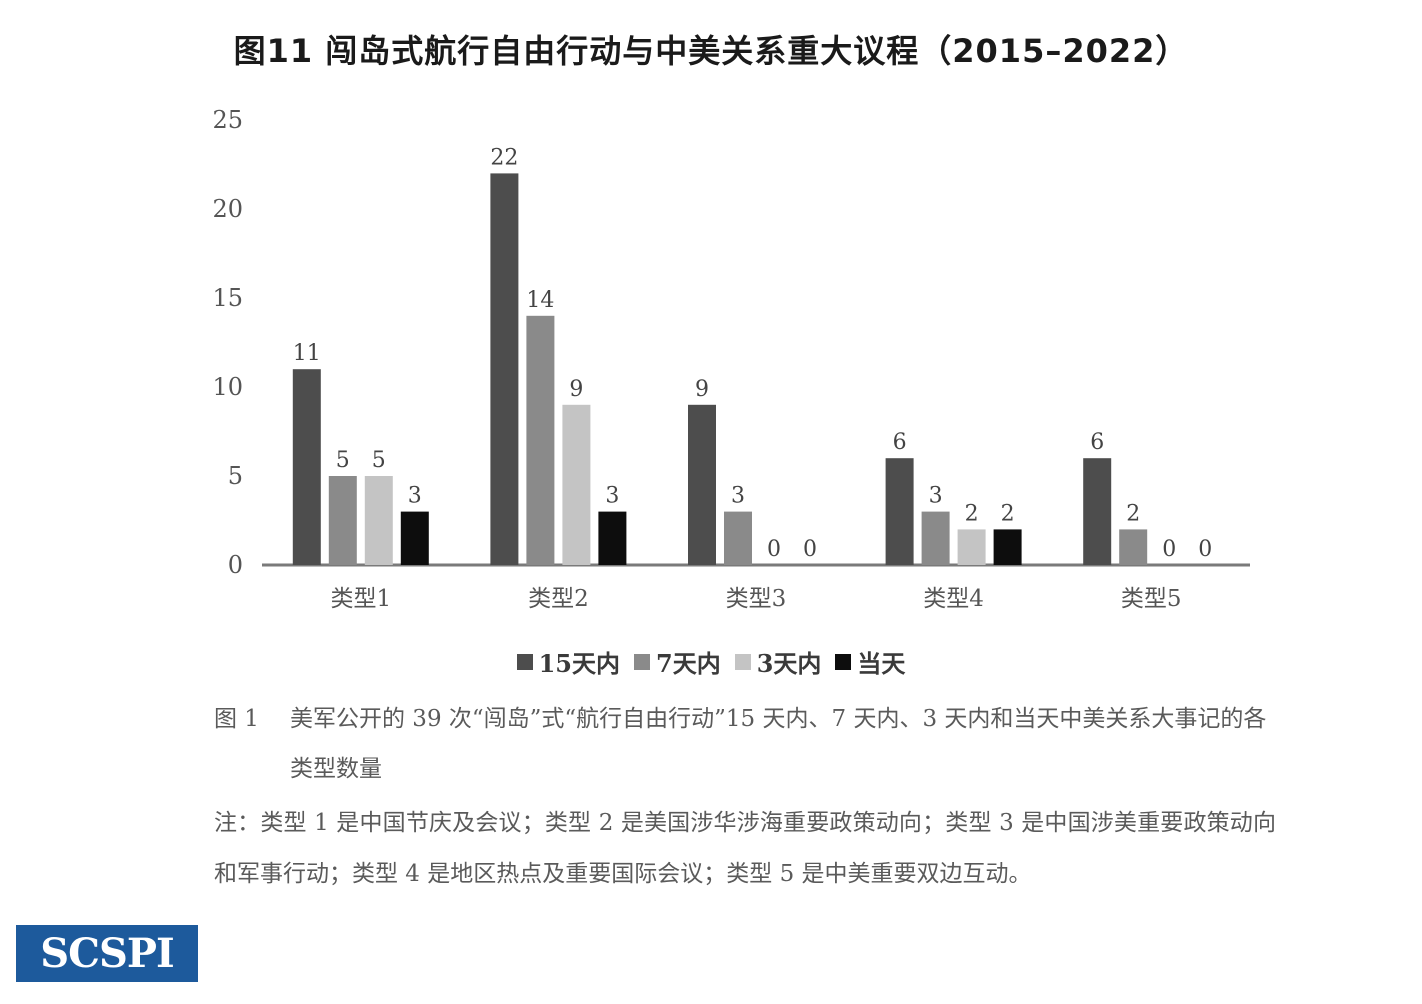 This screenshot has width=1422, height=1004. What do you see at coordinates (307, 353) in the screenshot?
I see `data-label: 11` at bounding box center [307, 353].